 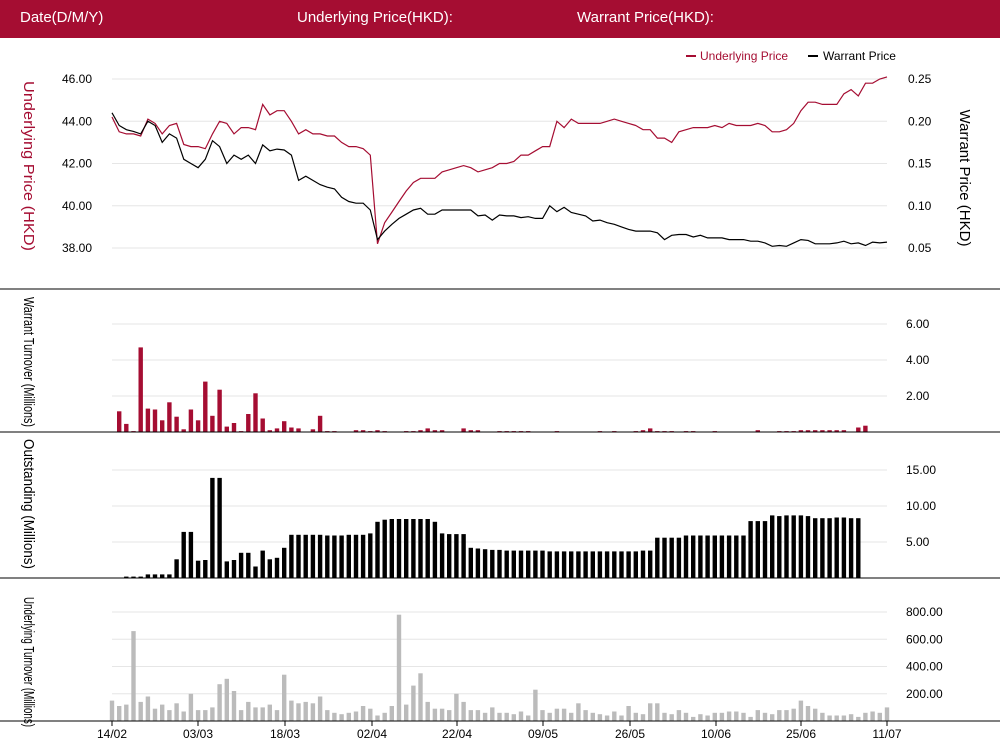 I want to click on underlying_turnover-tick: 600.00, so click(x=924, y=639).